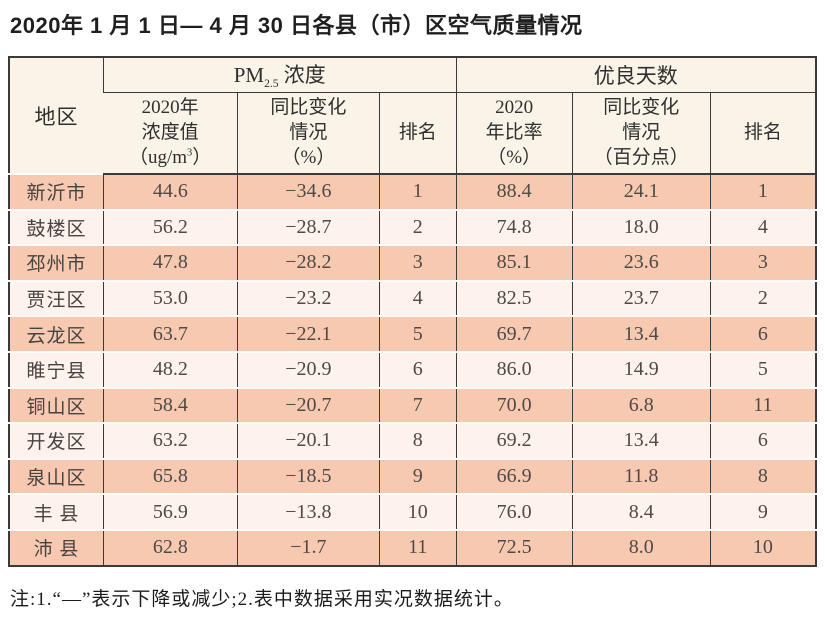 This screenshot has height=620, width=825. I want to click on cell-region: 新沂市, so click(56, 191).